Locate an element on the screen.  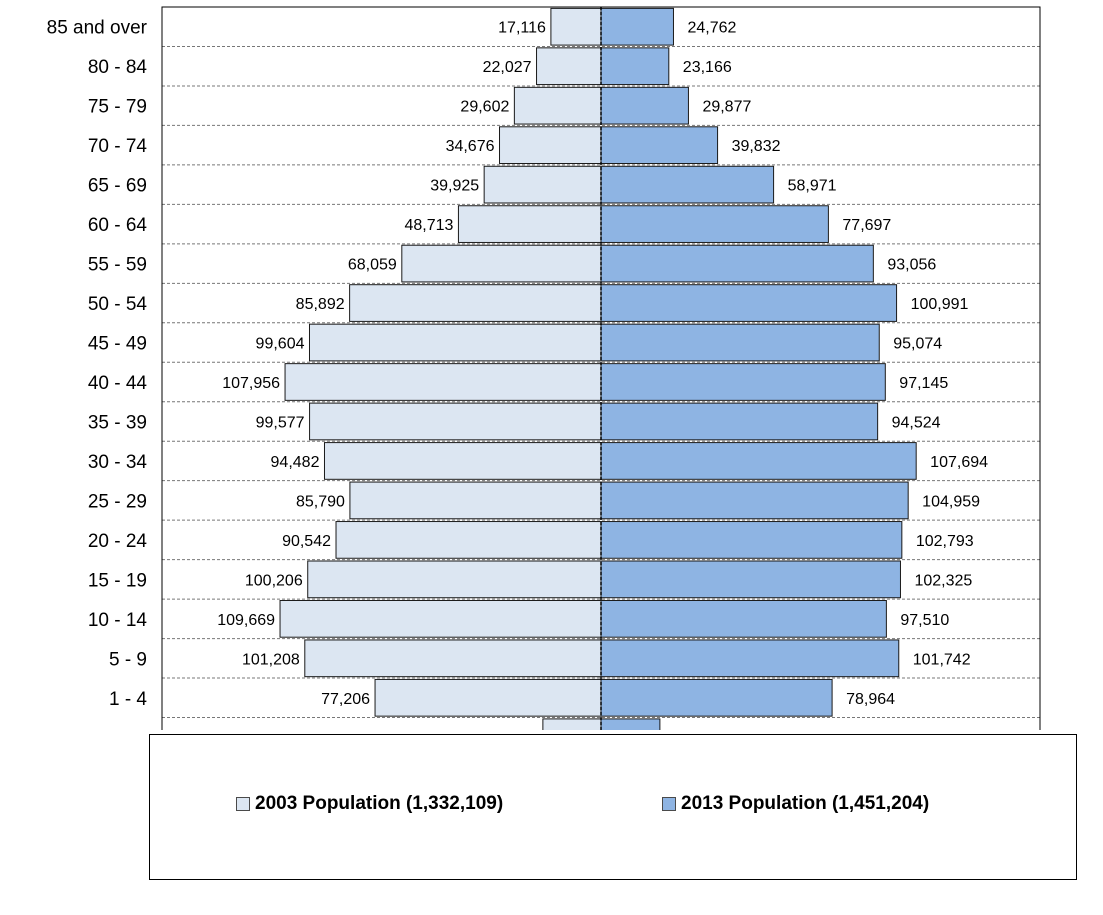
category-label: 75 - 79 is located at coordinates (117, 107).